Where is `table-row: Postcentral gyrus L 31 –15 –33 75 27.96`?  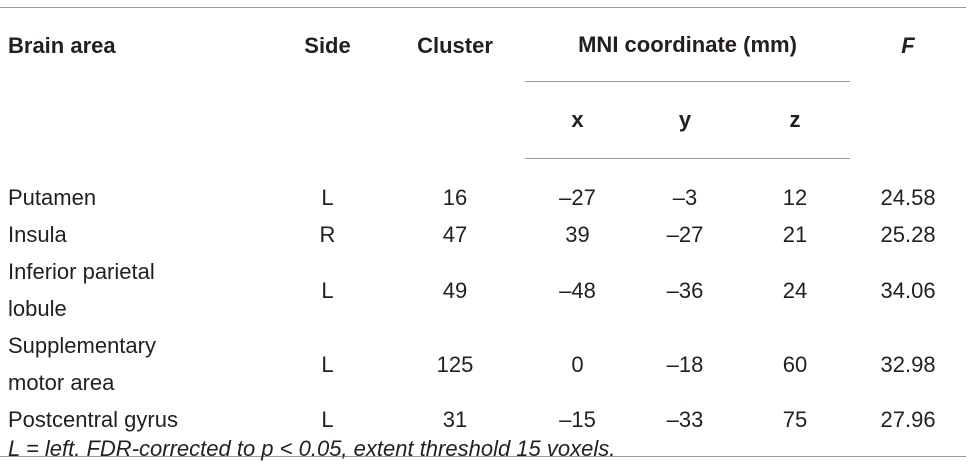
table-row: Postcentral gyrus L 31 –15 –33 75 27.96 is located at coordinates (483, 429).